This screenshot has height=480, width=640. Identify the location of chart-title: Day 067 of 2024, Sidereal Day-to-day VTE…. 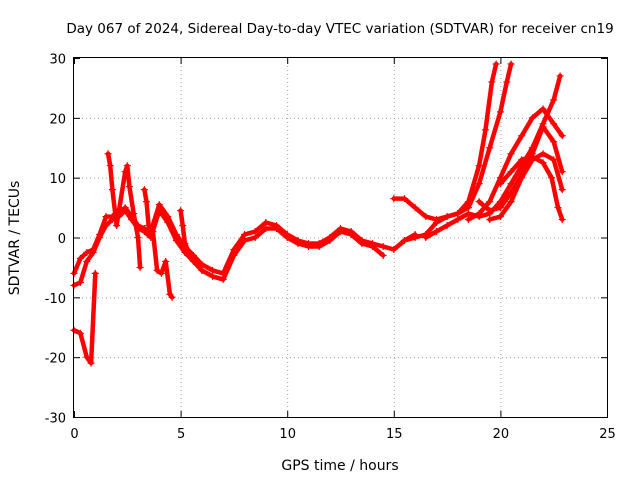
(339, 29).